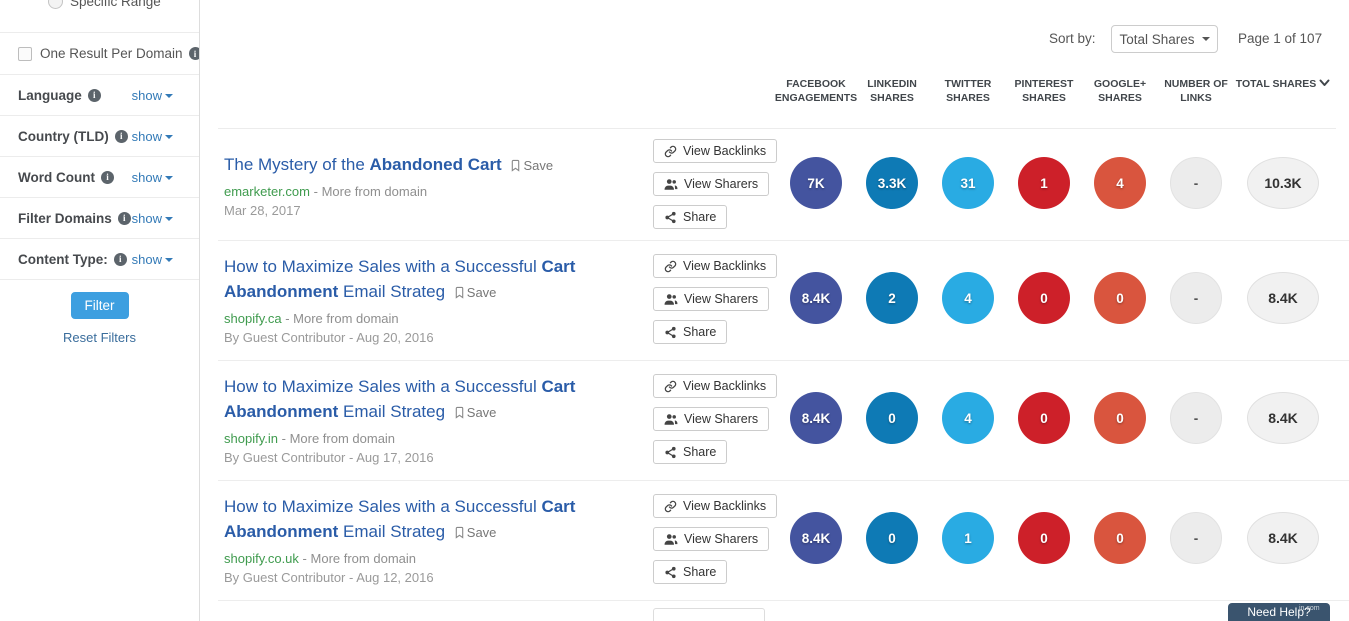  Describe the element at coordinates (1280, 38) in the screenshot. I see `page-indicator: Page 1 of 107` at that location.